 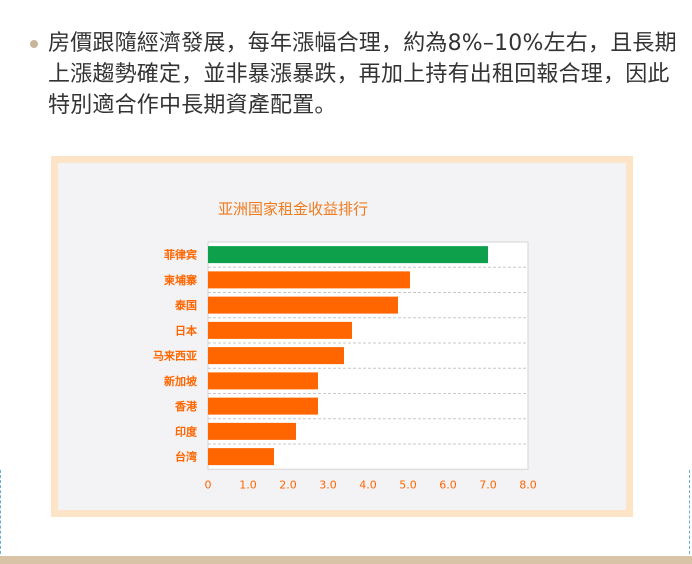 I want to click on x-tick-label: 5.0, so click(x=408, y=484).